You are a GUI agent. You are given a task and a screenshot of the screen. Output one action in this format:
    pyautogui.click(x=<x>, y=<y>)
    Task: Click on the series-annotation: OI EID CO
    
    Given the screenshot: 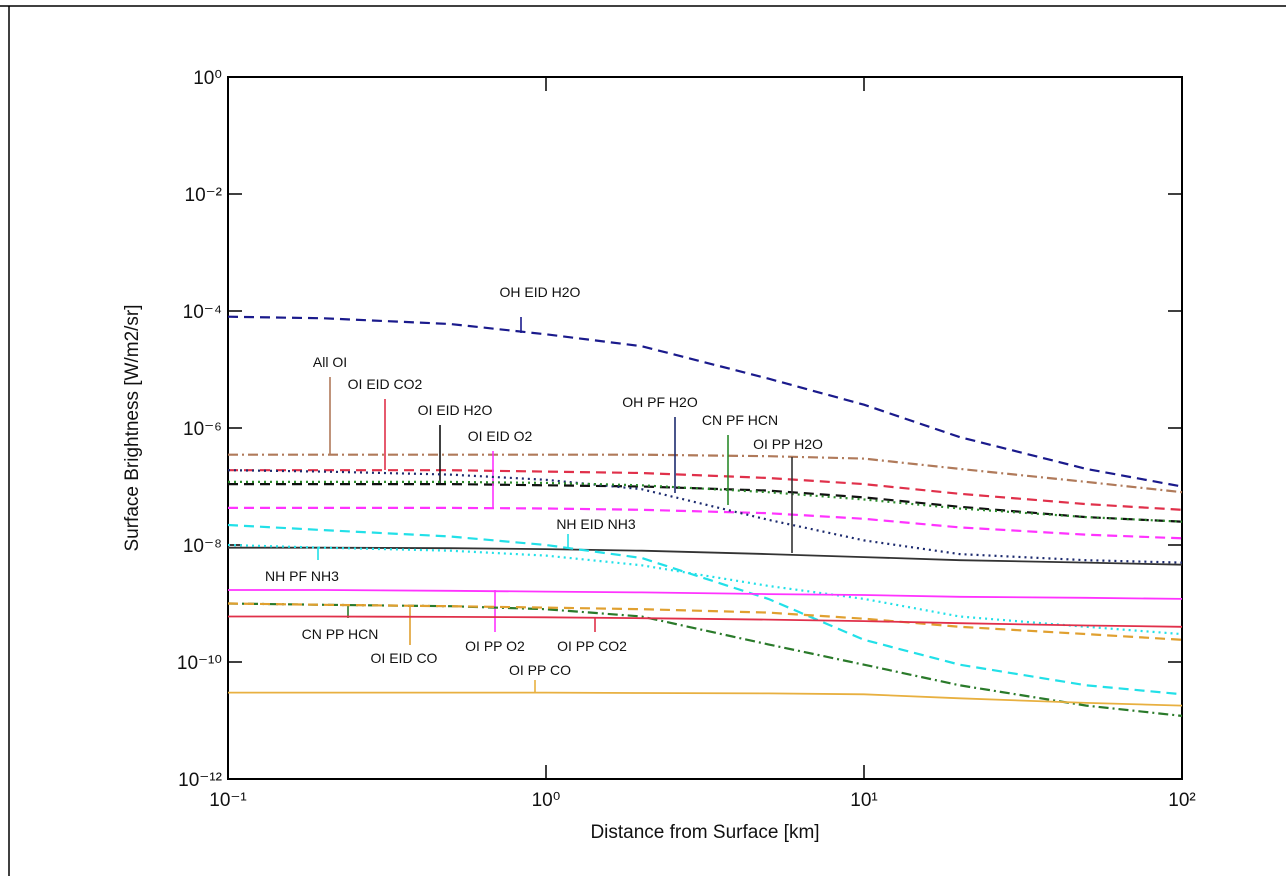 What is the action you would take?
    pyautogui.click(x=404, y=658)
    